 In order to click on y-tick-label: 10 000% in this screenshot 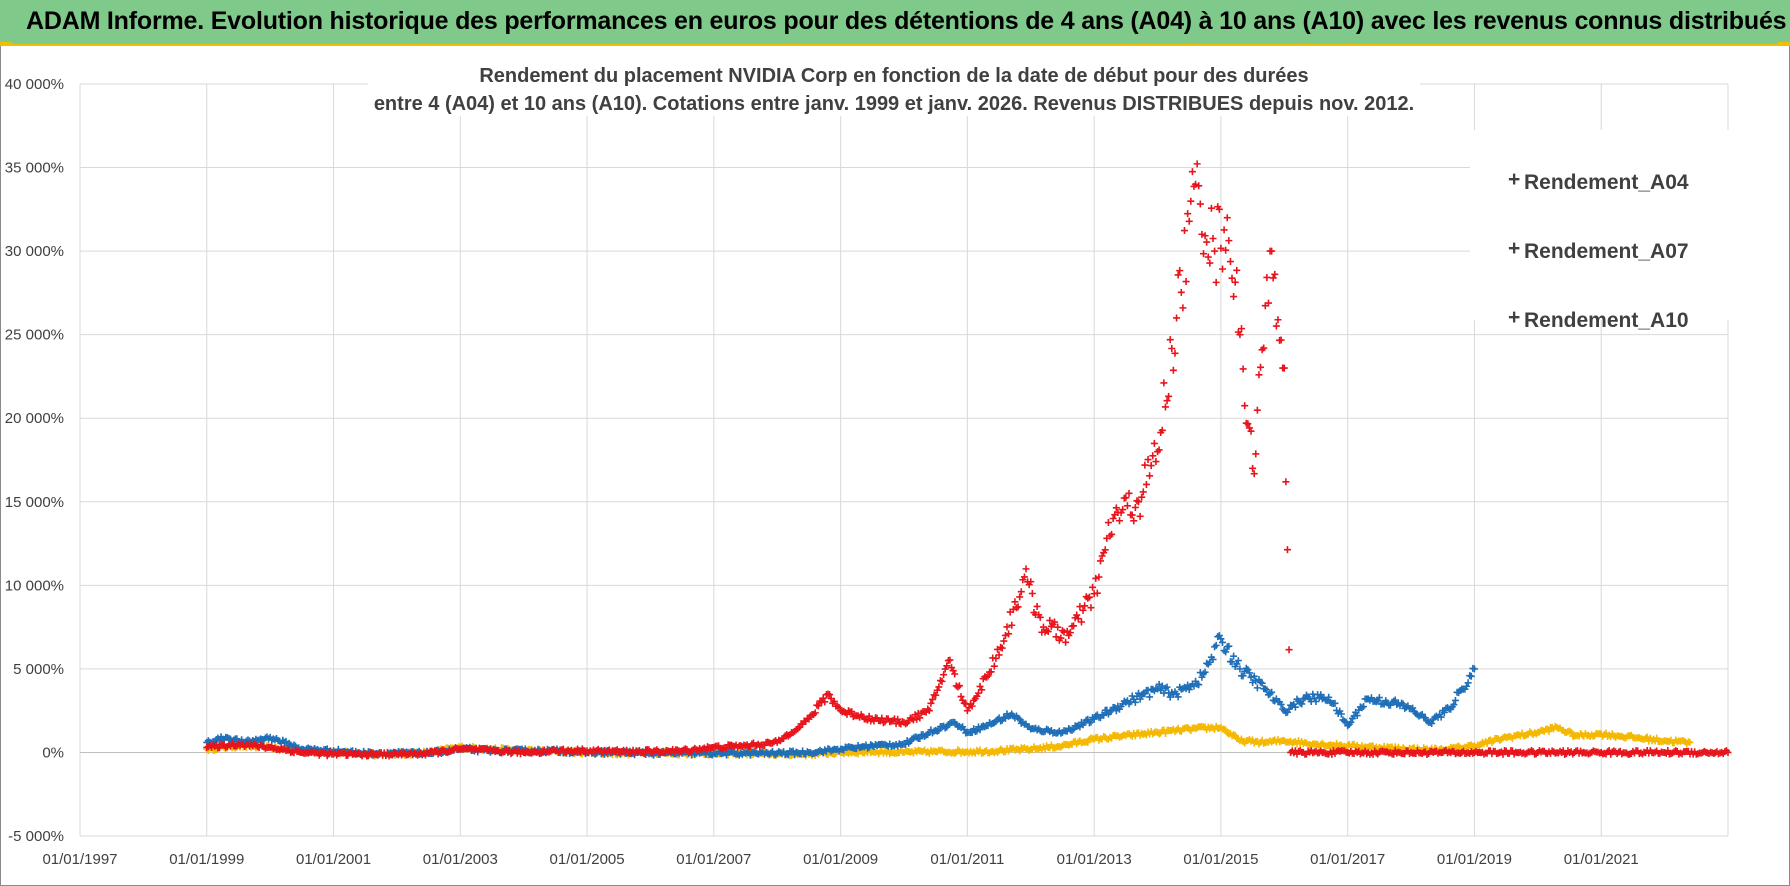, I will do `click(34, 585)`.